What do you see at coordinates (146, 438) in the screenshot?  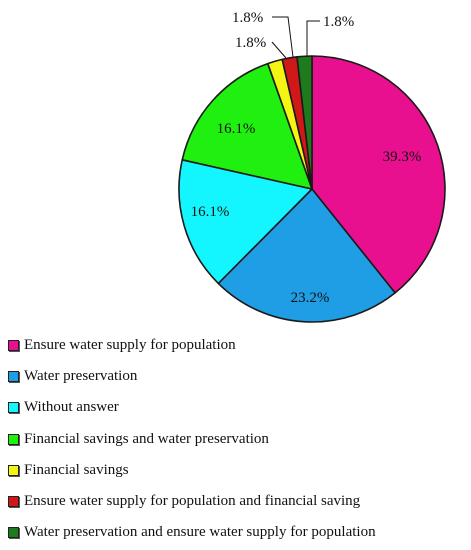 I see `legend-label: Financial savings and water preservation` at bounding box center [146, 438].